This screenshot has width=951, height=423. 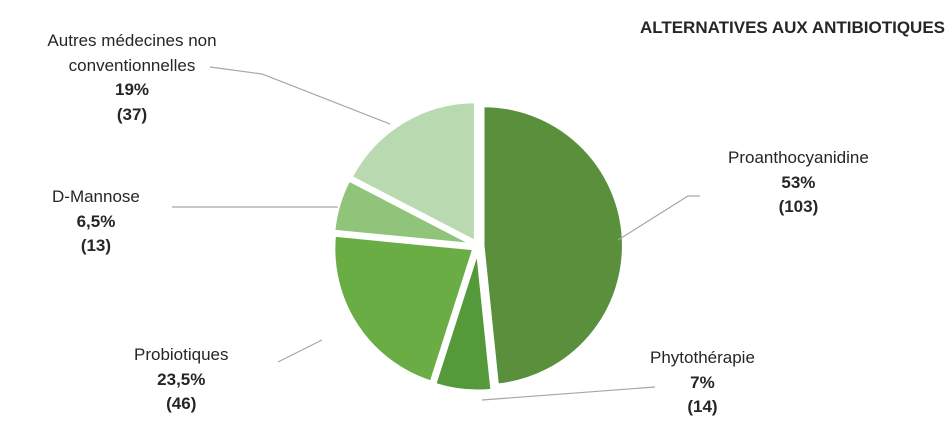 I want to click on slice-percent: 7%, so click(x=702, y=382).